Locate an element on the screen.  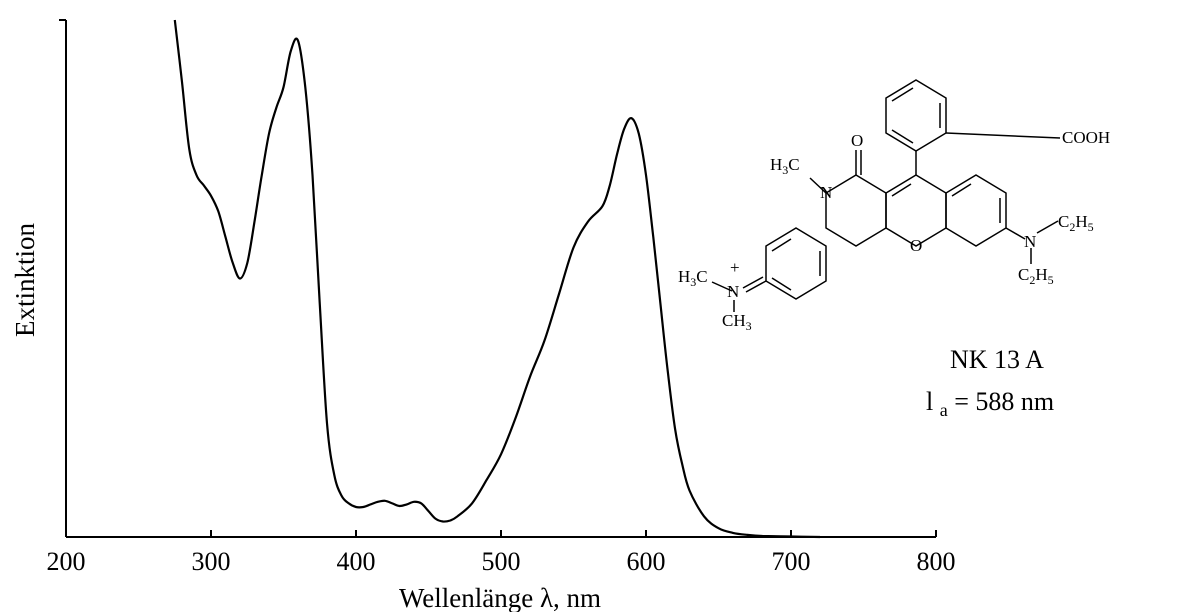
x-tick-label: 500 is located at coordinates (501, 561).